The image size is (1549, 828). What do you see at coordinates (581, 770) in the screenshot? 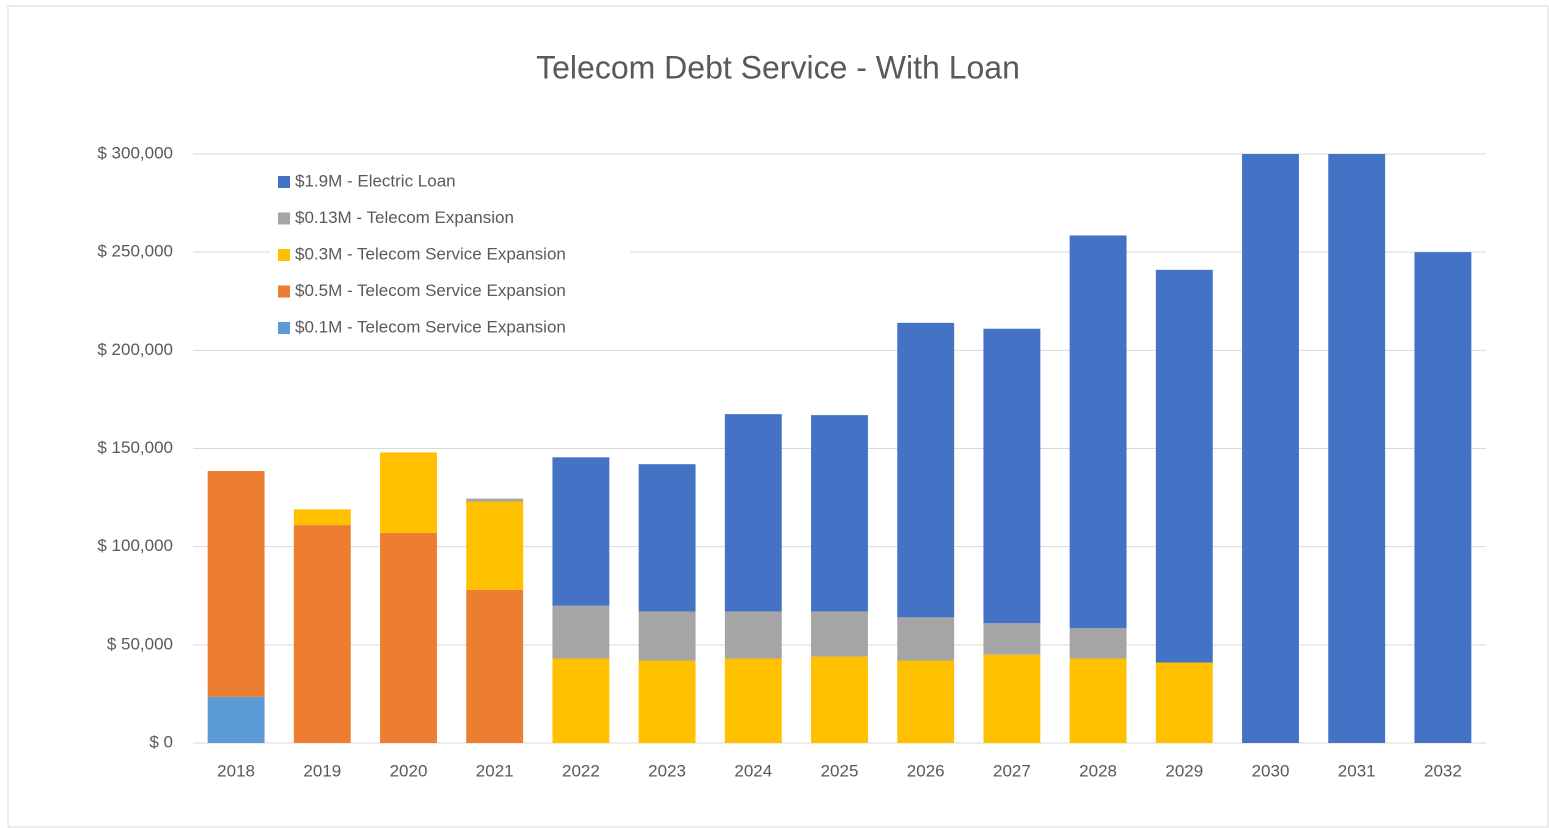
I see `x-tick-label: 2022` at bounding box center [581, 770].